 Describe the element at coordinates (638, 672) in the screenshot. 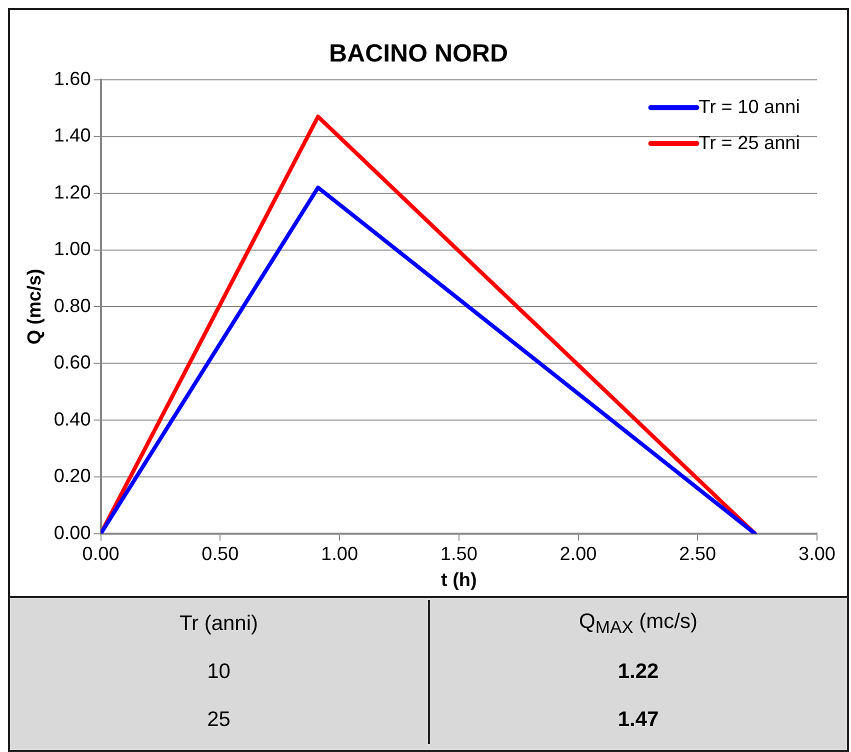

I see `text: 1.22` at that location.